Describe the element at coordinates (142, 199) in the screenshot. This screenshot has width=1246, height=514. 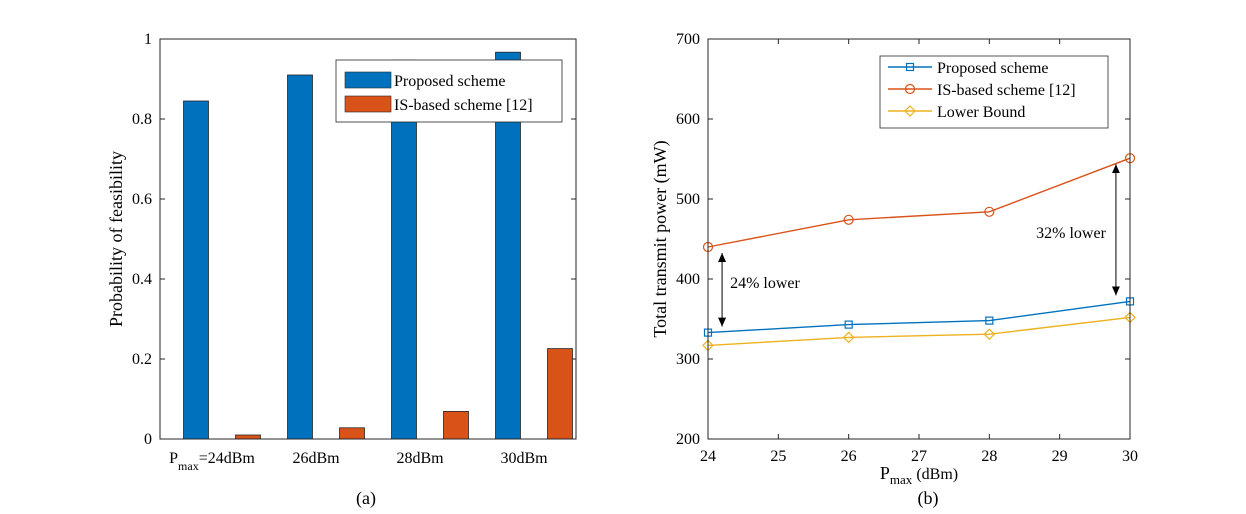
I see `bar-y-tick-label: 0.6` at that location.